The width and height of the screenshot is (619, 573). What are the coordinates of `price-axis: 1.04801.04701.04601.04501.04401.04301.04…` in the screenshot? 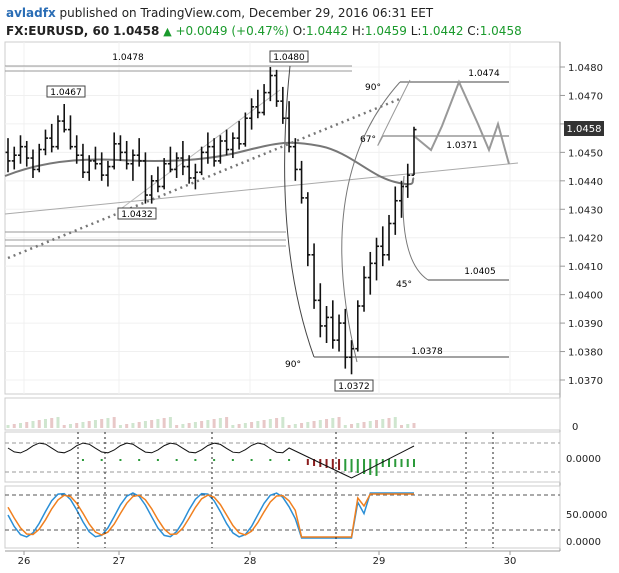 It's located at (581, 296).